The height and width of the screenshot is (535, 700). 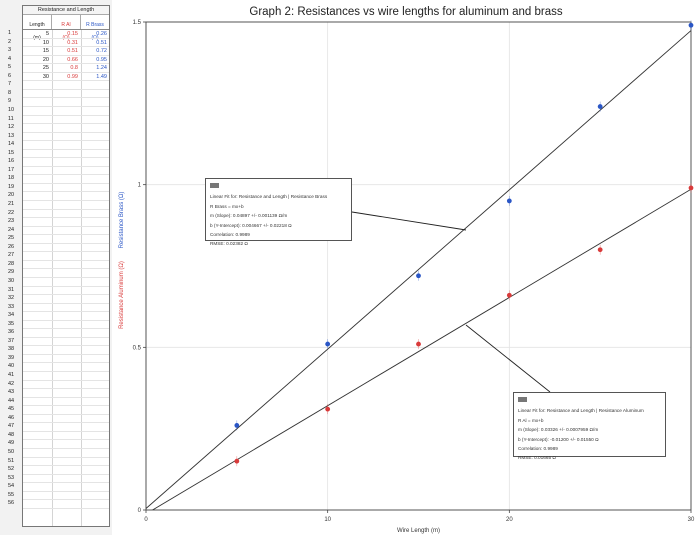 What do you see at coordinates (11, 178) in the screenshot?
I see `row-number: 18` at bounding box center [11, 178].